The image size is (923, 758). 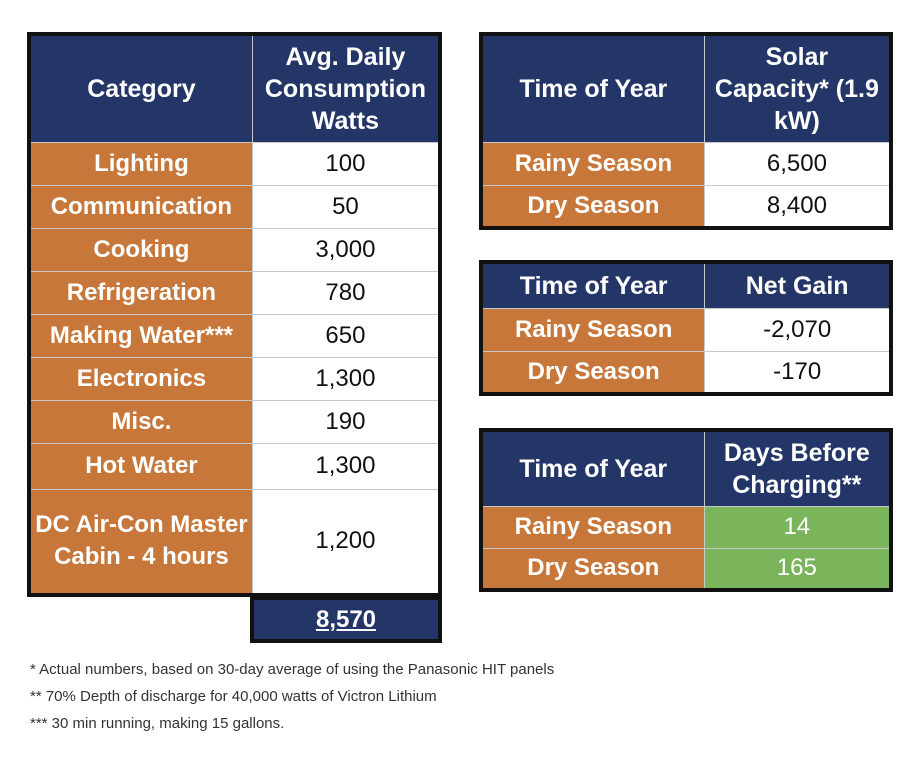 I want to click on category-cell: Communication, so click(x=140, y=206).